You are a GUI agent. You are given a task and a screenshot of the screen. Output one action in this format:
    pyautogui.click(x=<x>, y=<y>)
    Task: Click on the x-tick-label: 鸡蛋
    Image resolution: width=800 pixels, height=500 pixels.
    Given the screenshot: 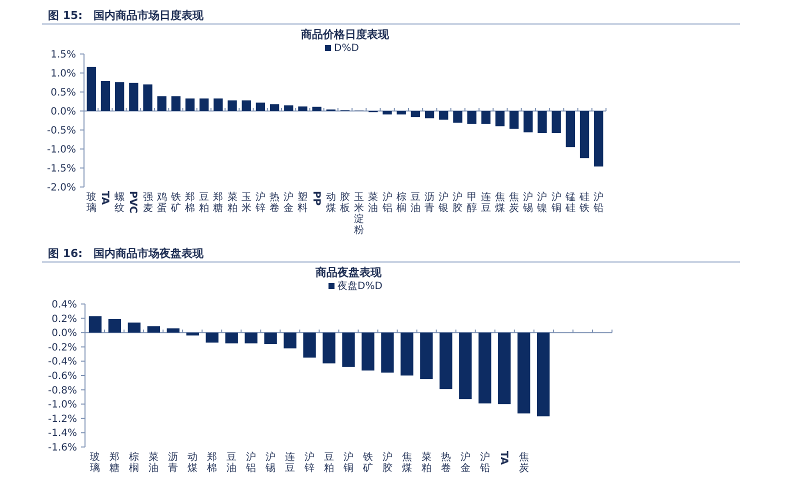 What is the action you would take?
    pyautogui.click(x=161, y=203)
    